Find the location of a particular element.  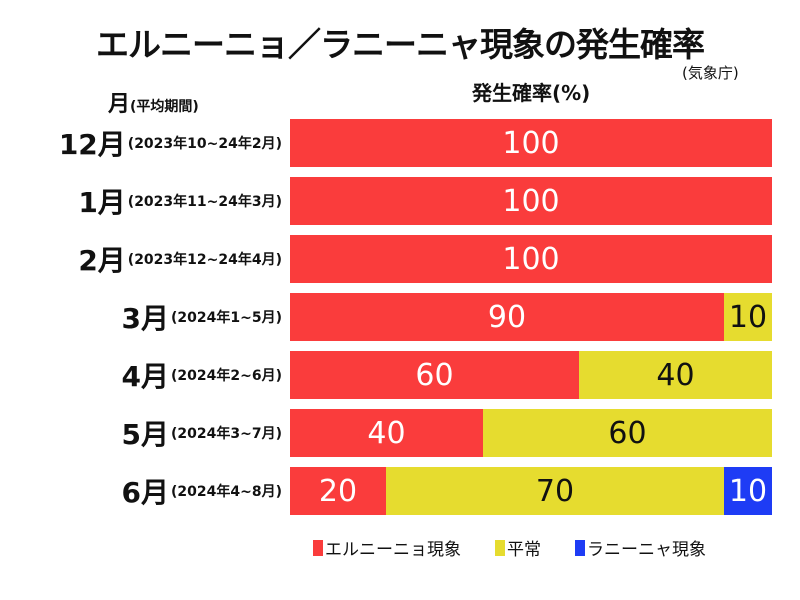

chart-title: エルニーニョ／ラニーニャ現象の発生確率 is located at coordinates (400, 44).